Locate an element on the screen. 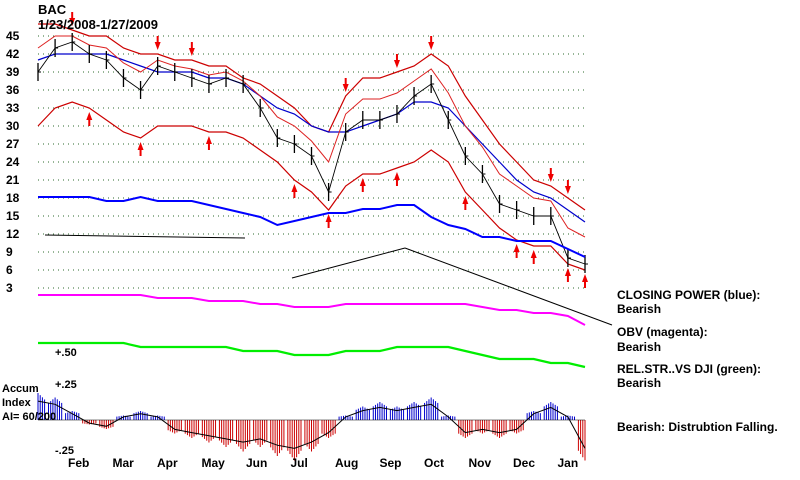  price-tick-label: 36 is located at coordinates (13, 90).